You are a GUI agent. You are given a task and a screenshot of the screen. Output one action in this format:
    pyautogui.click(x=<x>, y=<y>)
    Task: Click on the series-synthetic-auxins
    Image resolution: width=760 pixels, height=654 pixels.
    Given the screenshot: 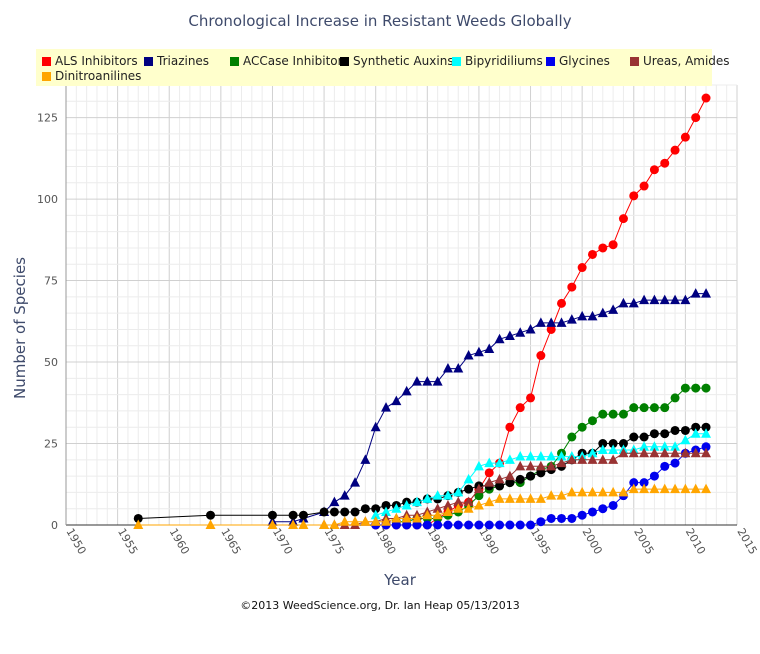 What is the action you would take?
    pyautogui.click(x=422, y=472)
    